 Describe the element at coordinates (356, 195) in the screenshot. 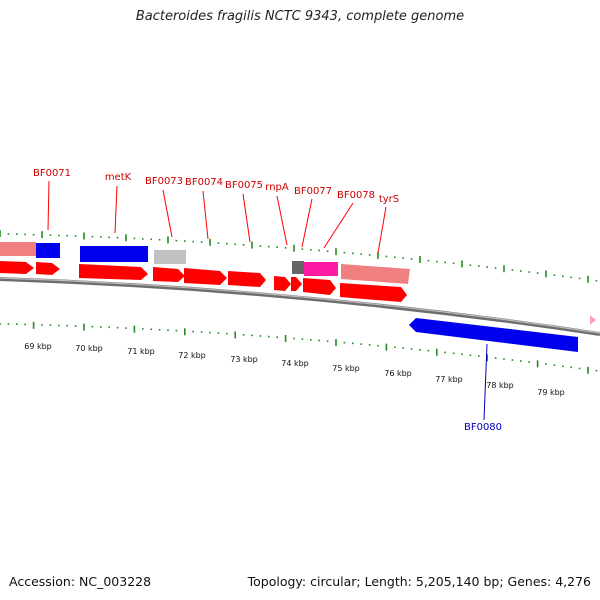

I see `gene-label: BF0078` at that location.